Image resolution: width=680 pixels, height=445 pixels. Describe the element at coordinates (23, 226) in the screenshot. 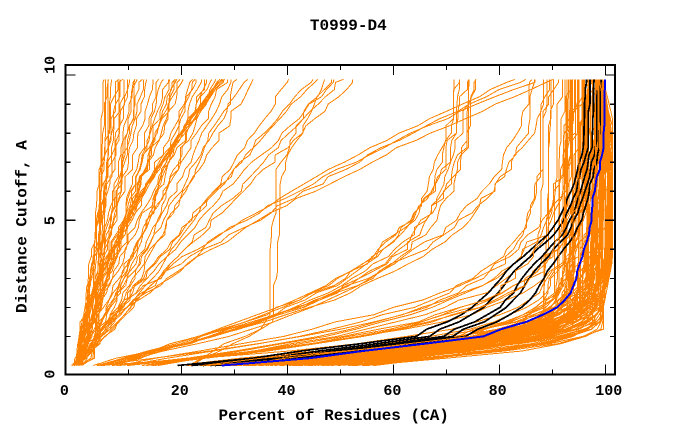

I see `svg-text: Distance Cutoff, A` at that location.